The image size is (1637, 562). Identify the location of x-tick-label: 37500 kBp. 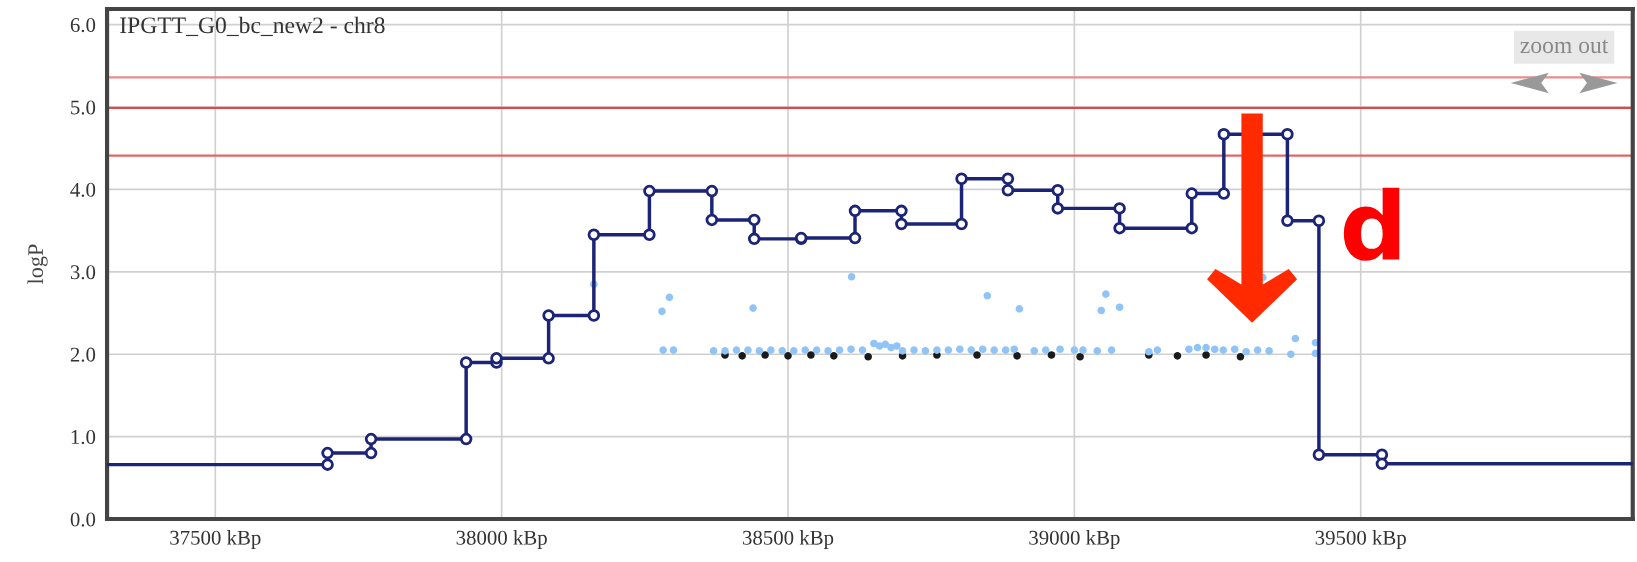
(215, 540).